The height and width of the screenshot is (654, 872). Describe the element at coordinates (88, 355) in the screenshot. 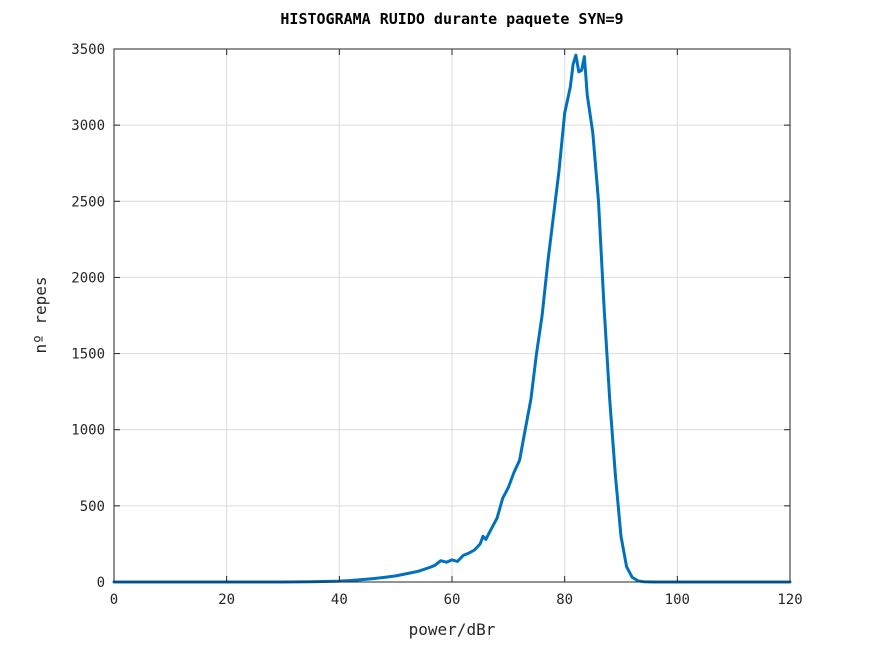

I see `y-tick-label: 1500` at that location.